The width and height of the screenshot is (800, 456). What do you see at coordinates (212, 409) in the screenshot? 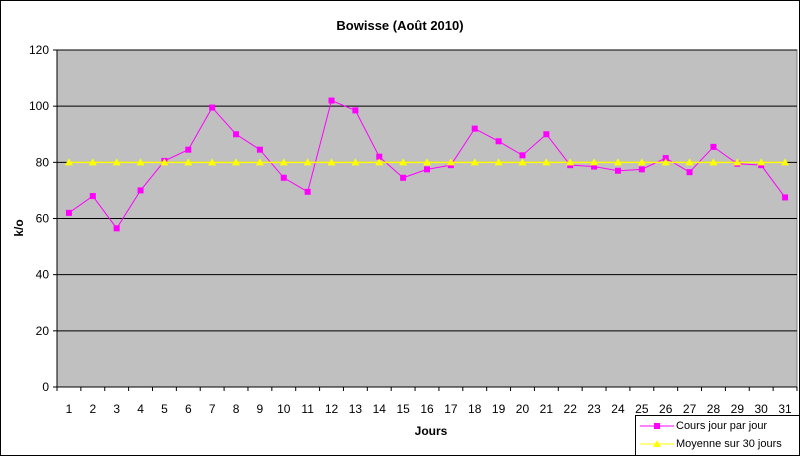
I see `x-tick-label: 7` at bounding box center [212, 409].